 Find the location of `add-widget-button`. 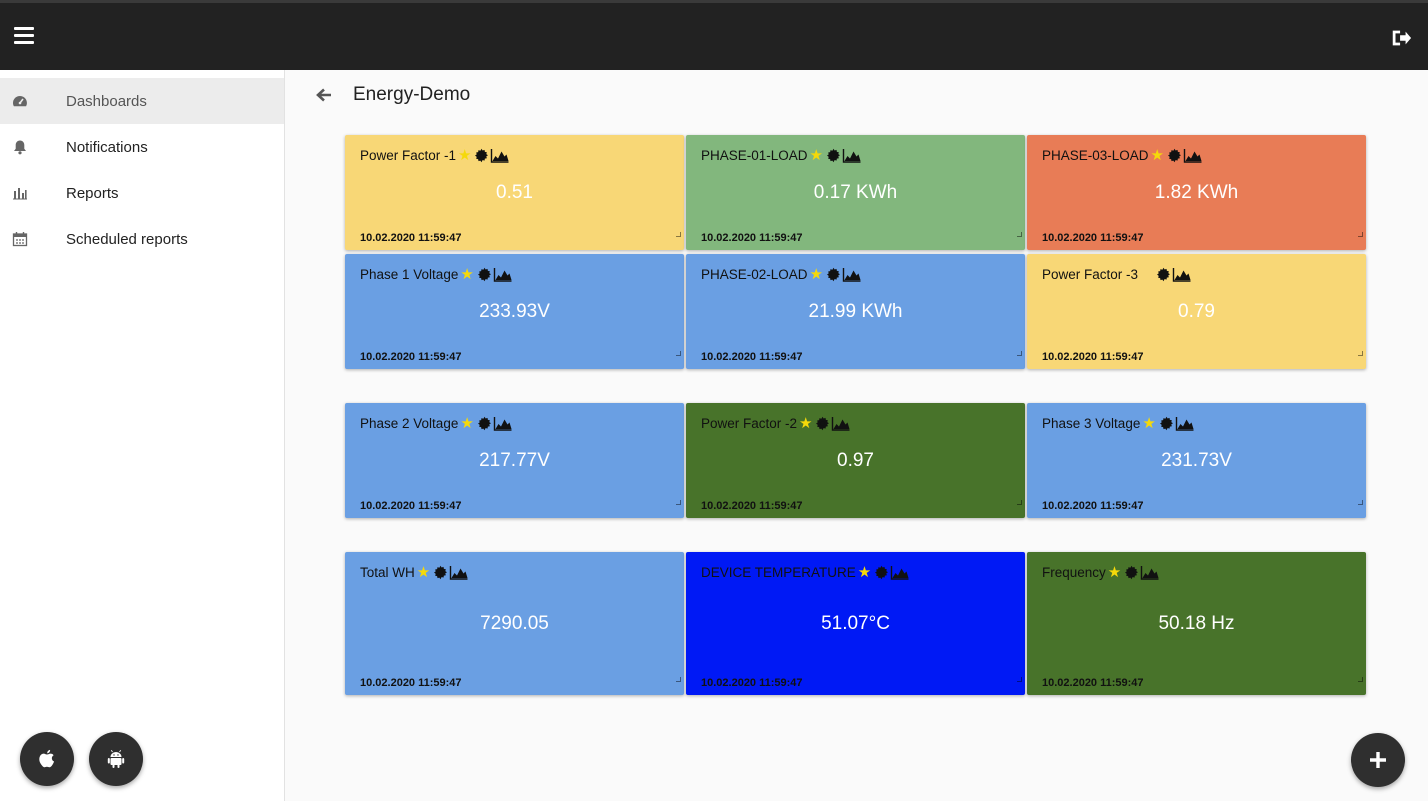

add-widget-button is located at coordinates (1378, 760).